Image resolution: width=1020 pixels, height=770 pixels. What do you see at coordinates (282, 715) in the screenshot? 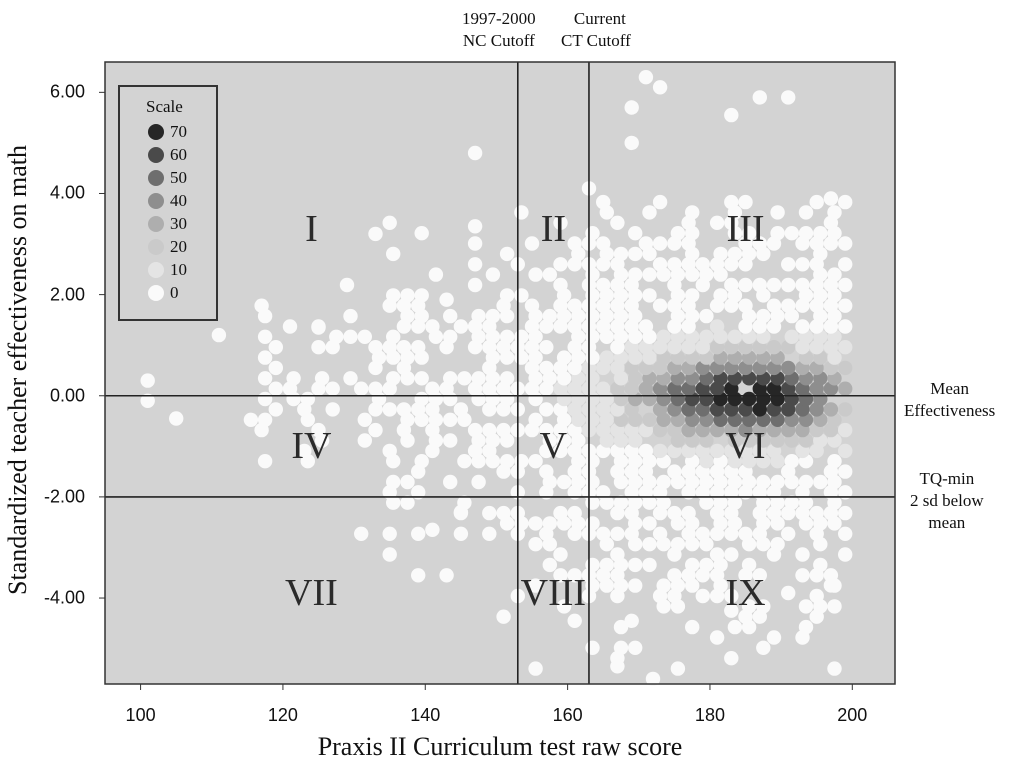
I see `x-tick-label: 120` at bounding box center [282, 715].